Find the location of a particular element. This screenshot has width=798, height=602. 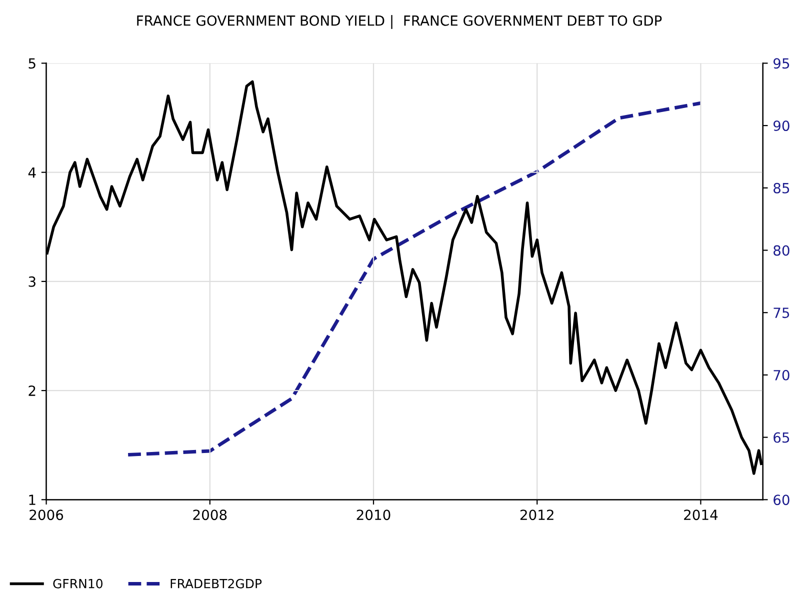

y2-tick-label: 85 is located at coordinates (782, 188).